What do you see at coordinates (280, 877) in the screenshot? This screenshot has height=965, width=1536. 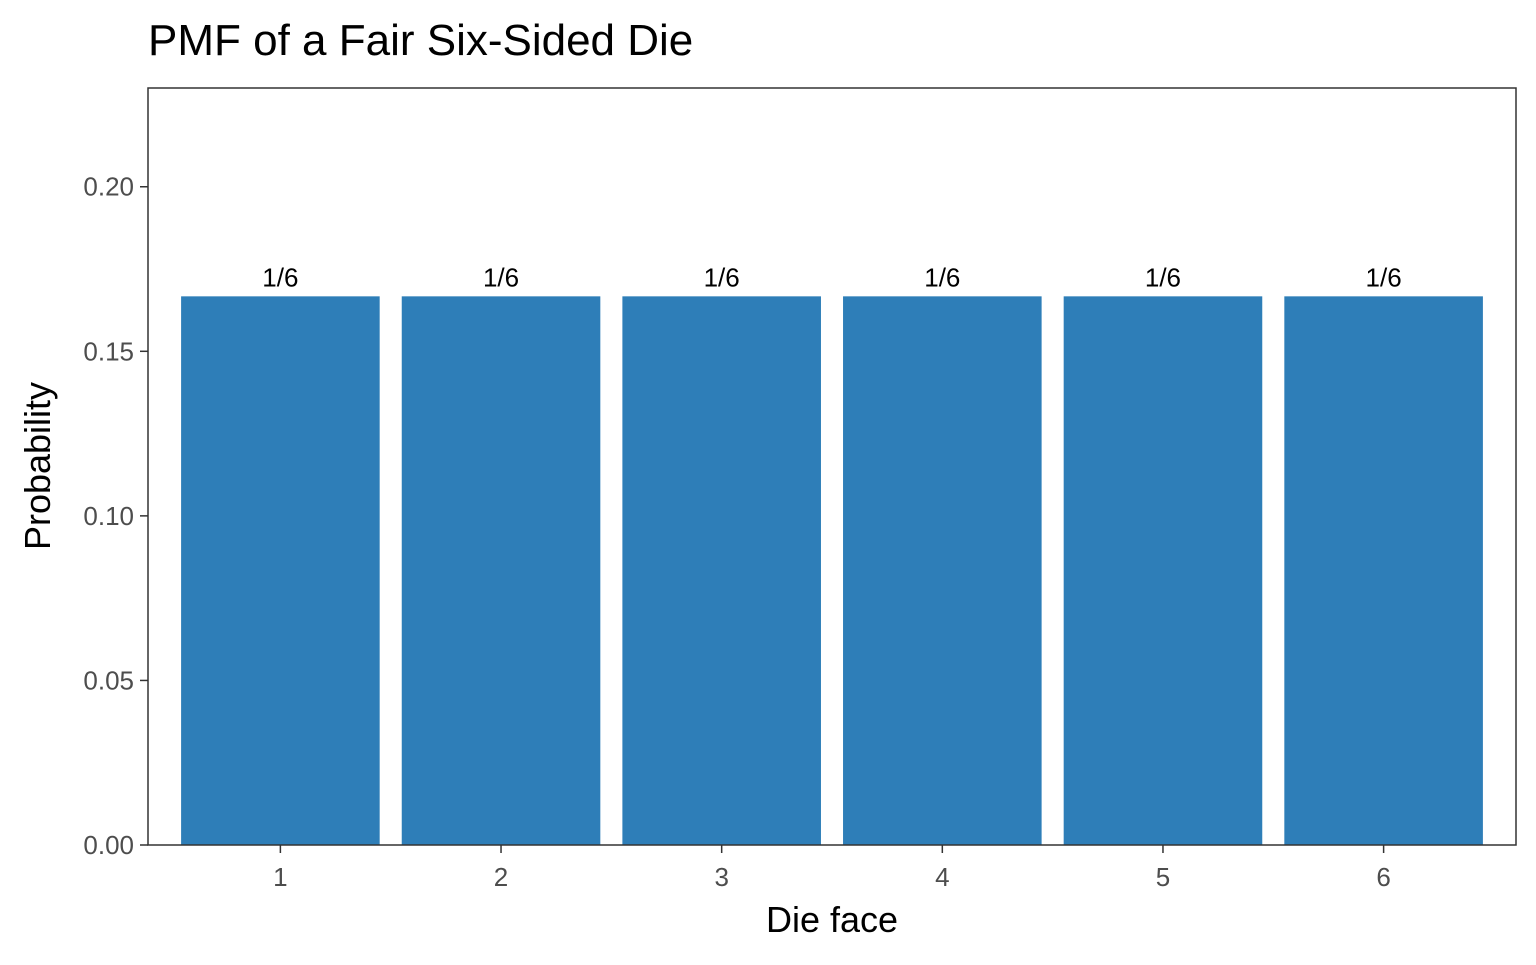 I see `x-tick-label: 1` at bounding box center [280, 877].